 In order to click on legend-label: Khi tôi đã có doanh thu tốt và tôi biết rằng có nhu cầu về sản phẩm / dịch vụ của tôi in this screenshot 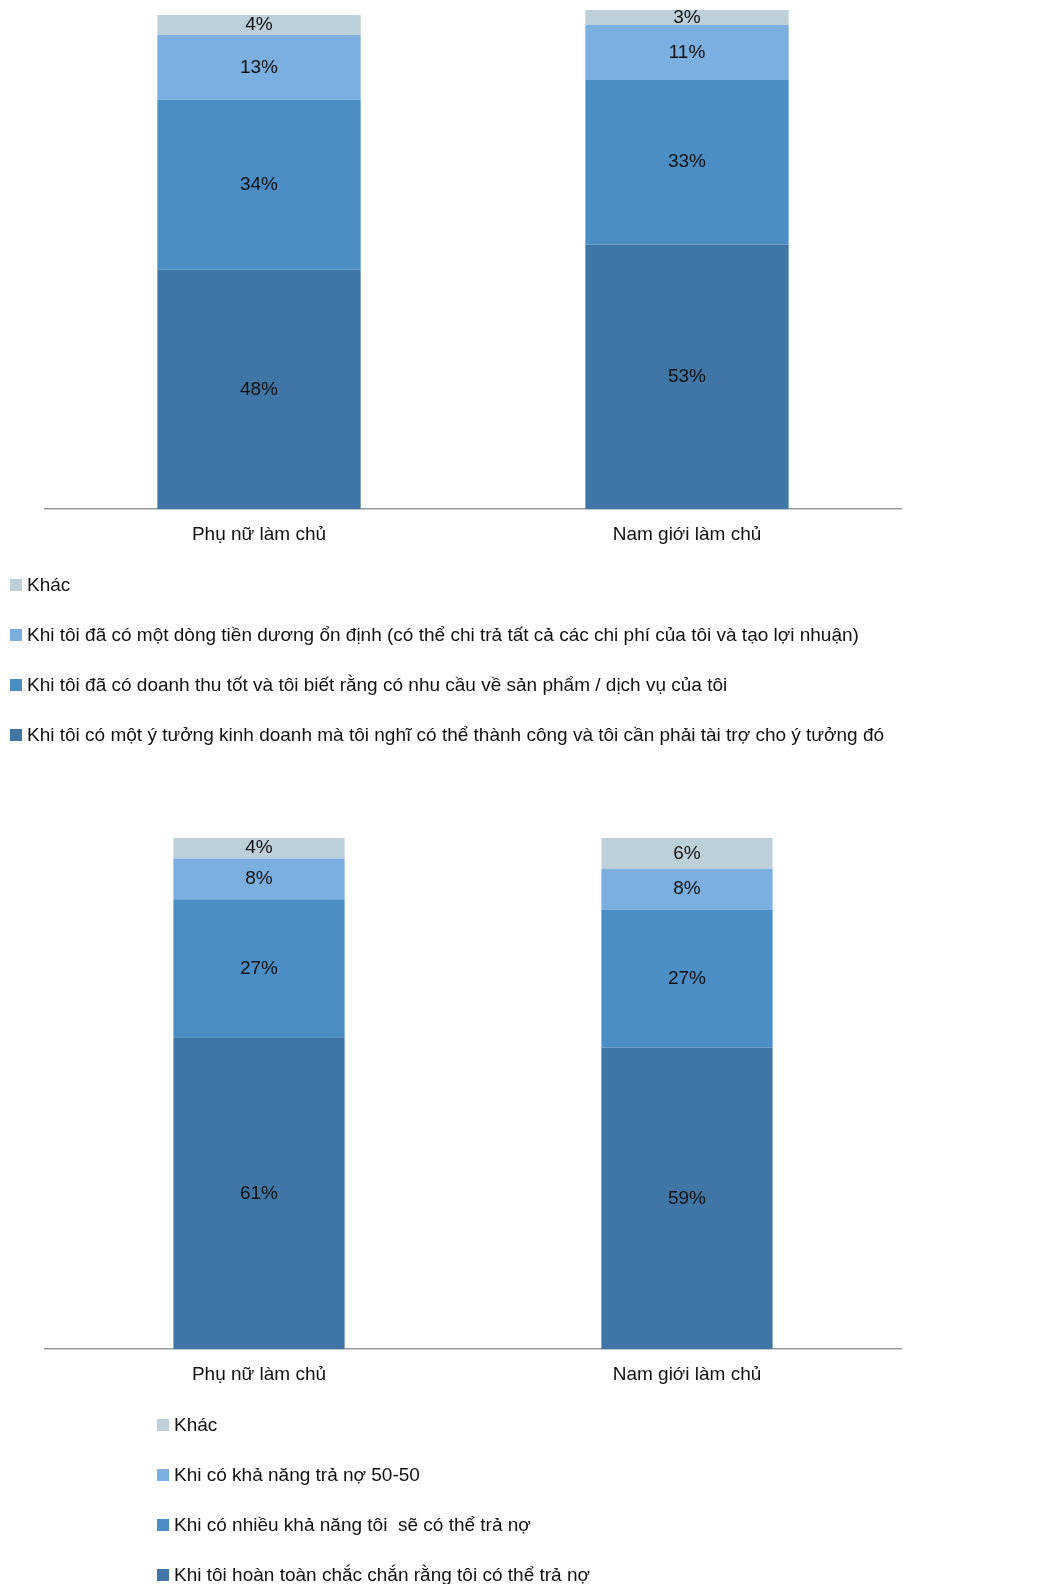, I will do `click(377, 685)`.